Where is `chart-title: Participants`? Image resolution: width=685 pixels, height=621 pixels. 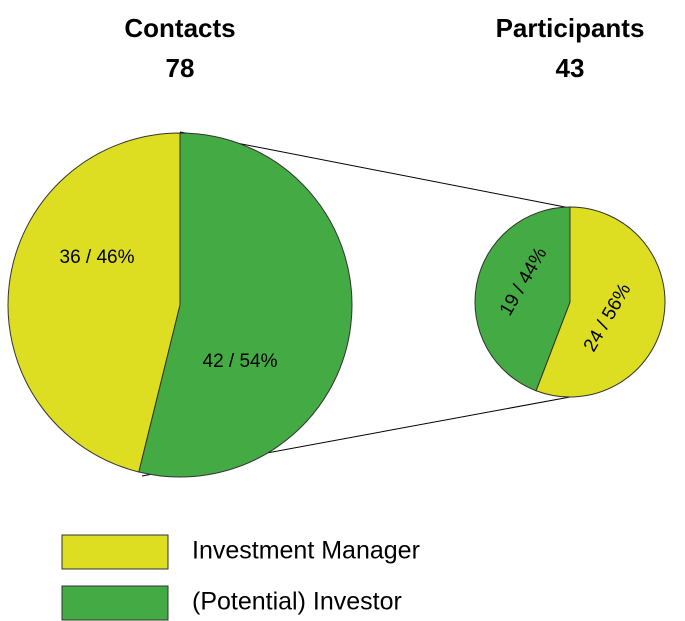 chart-title: Participants is located at coordinates (570, 28).